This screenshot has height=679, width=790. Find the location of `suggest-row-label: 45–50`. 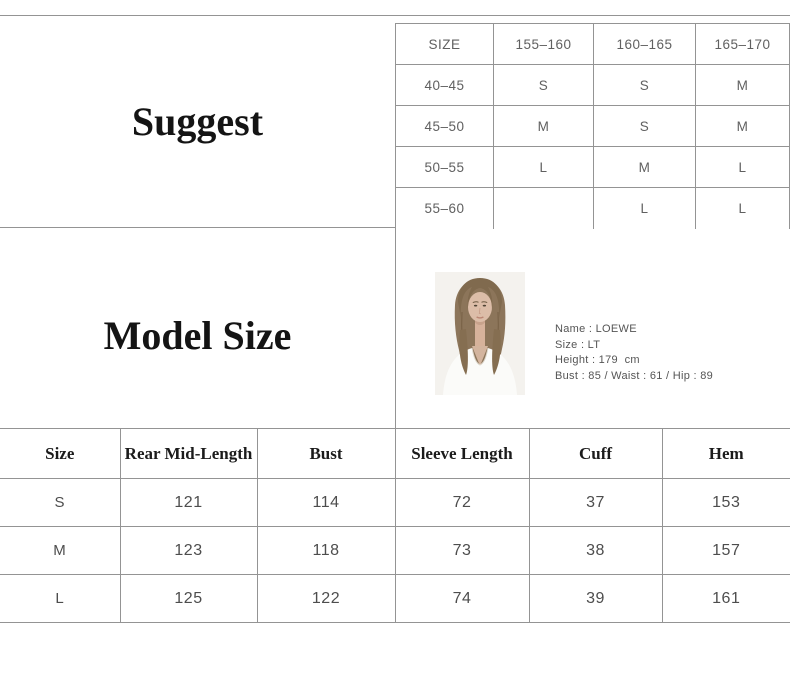

suggest-row-label: 45–50 is located at coordinates (444, 126).